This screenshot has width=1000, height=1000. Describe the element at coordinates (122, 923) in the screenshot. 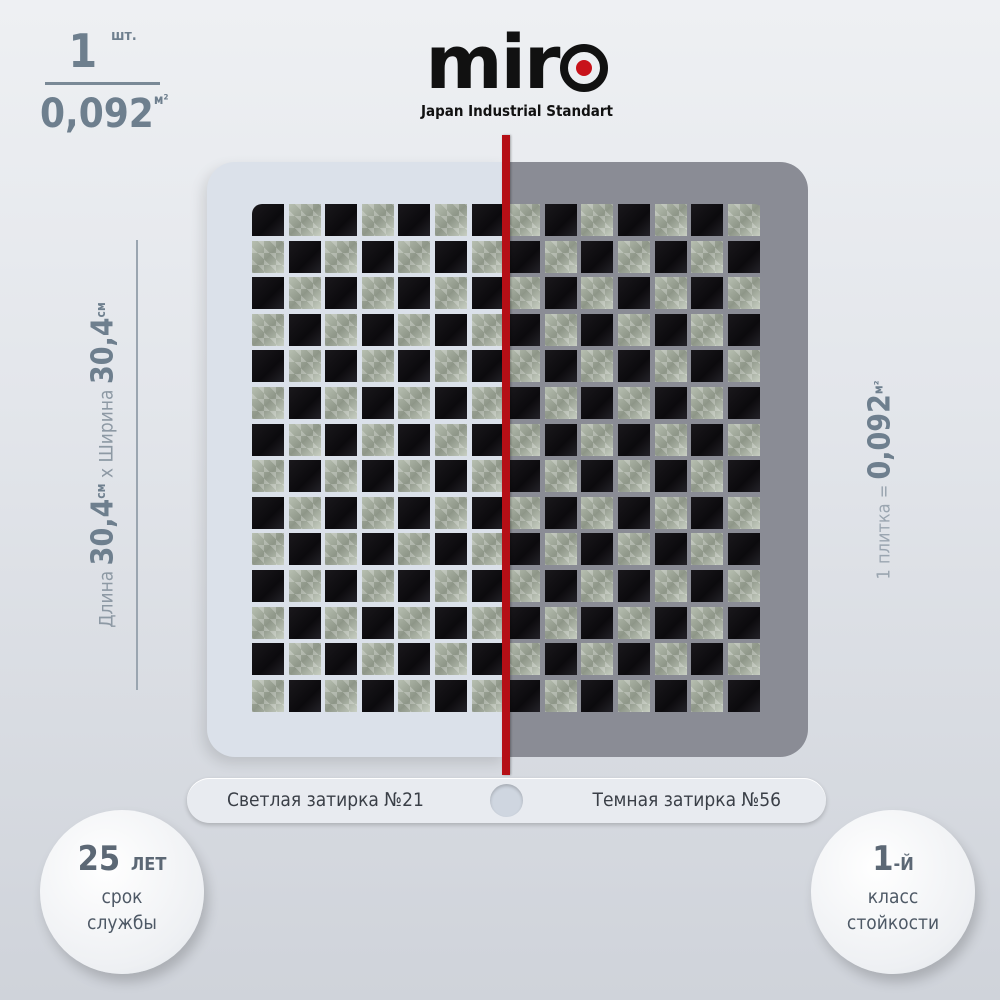

I see `lifetime-line2: службы` at that location.